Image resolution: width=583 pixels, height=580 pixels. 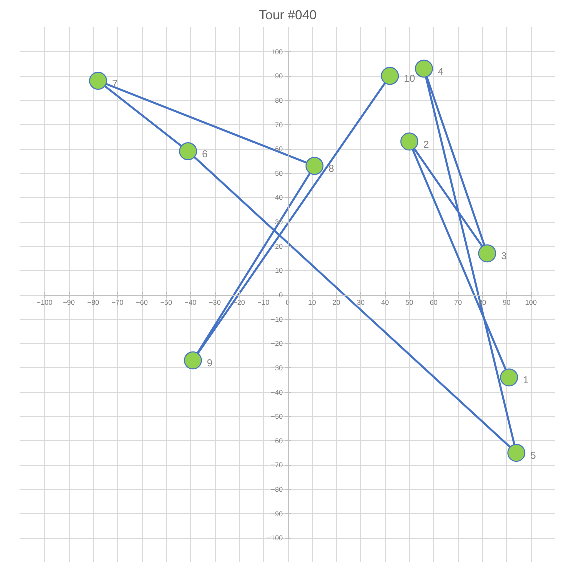 I want to click on annotation: 6, so click(x=205, y=155).